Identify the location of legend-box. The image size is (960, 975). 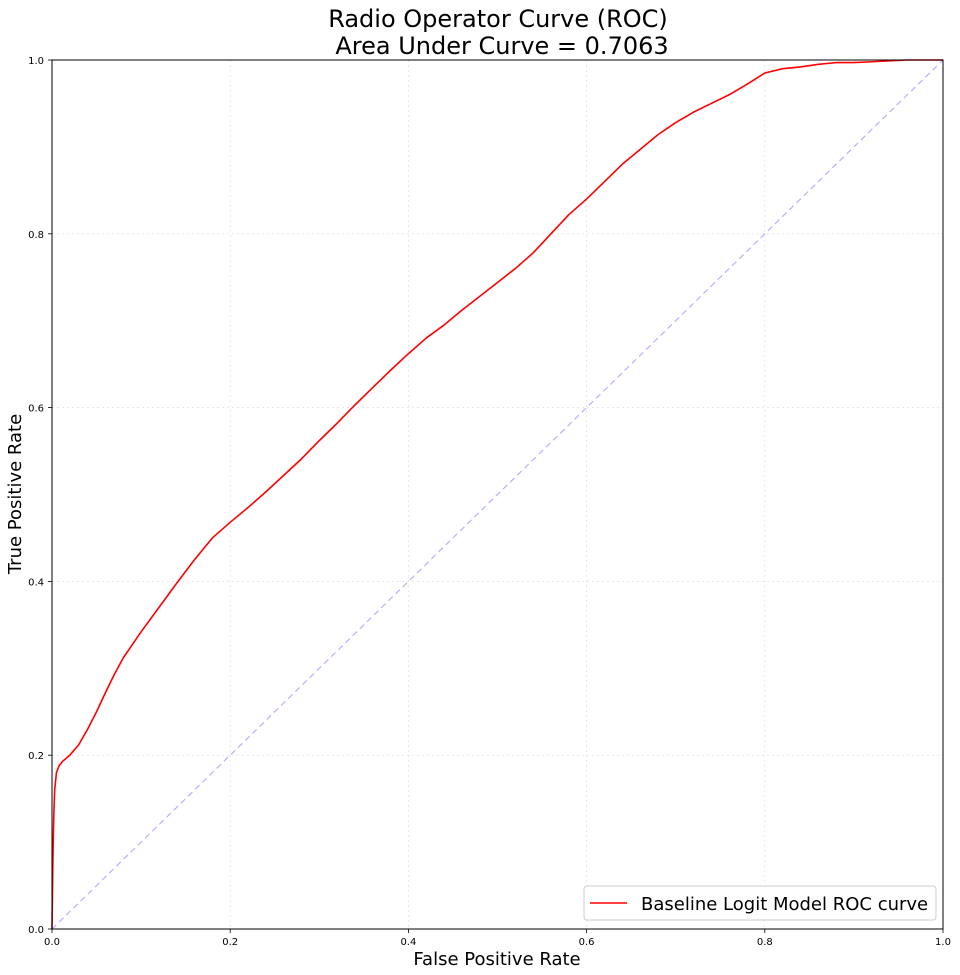
(760, 903).